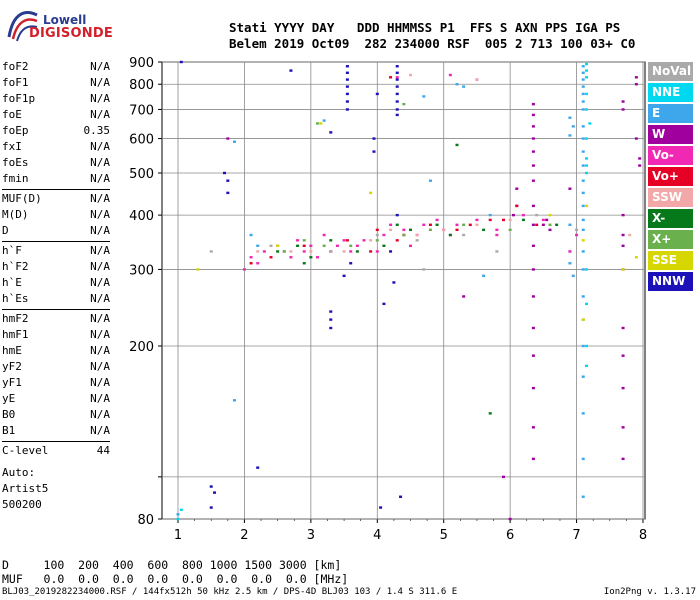  What do you see at coordinates (56, 241) in the screenshot?
I see `parameter-group-divider` at bounding box center [56, 241].